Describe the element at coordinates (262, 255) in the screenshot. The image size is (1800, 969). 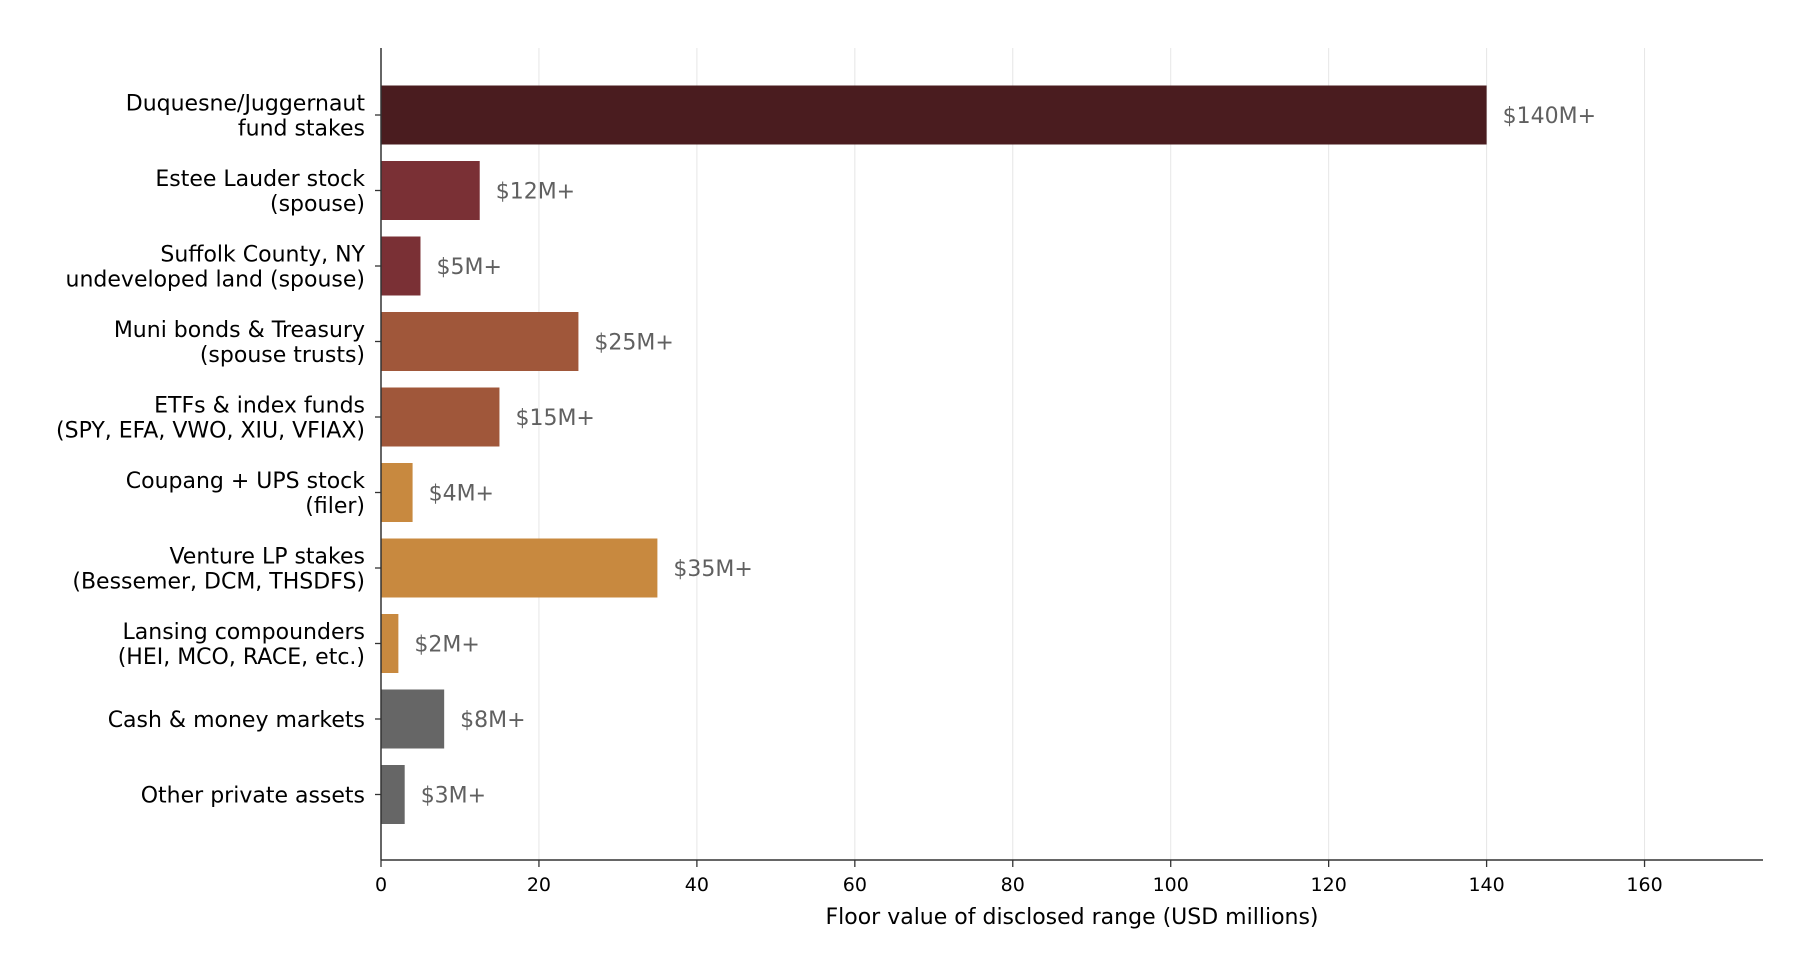
I see `category-label-2-0: Suffolk County, NY` at that location.